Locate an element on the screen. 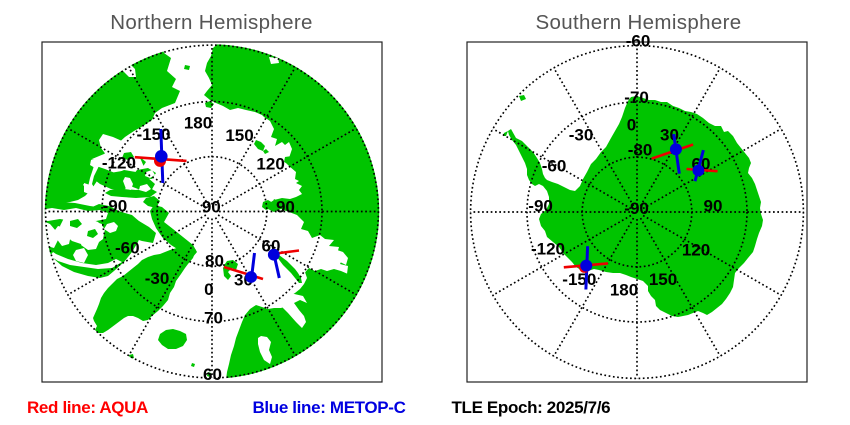 The height and width of the screenshot is (425, 850). svg-text: Blue line: METOP-C is located at coordinates (329, 407).